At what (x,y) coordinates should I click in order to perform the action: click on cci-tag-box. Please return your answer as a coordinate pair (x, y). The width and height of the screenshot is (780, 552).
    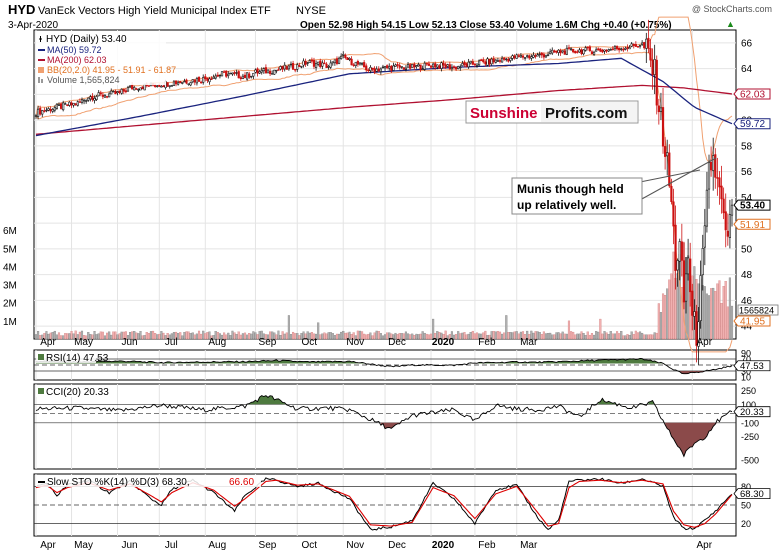
    Looking at the image, I should click on (752, 412).